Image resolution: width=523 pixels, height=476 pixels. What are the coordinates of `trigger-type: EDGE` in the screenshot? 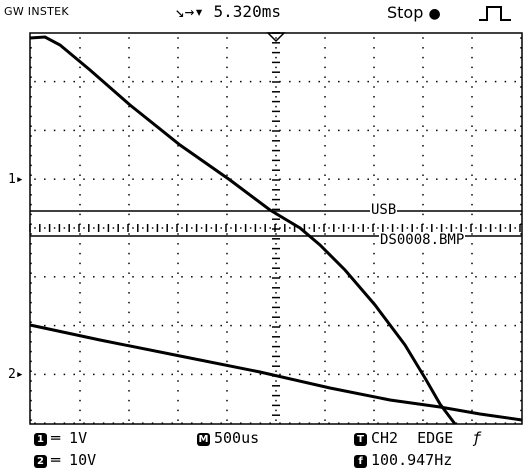 It's located at (435, 438).